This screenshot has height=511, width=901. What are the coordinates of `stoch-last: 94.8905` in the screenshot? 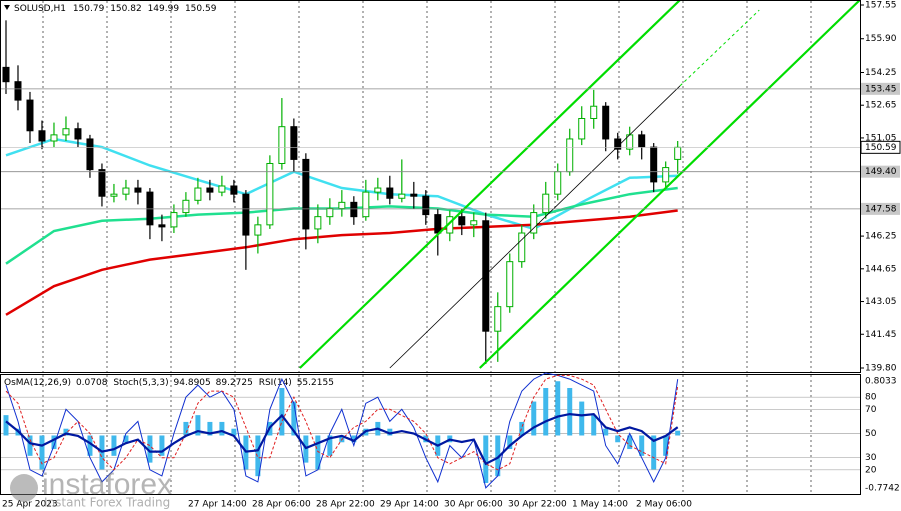 It's located at (192, 383).